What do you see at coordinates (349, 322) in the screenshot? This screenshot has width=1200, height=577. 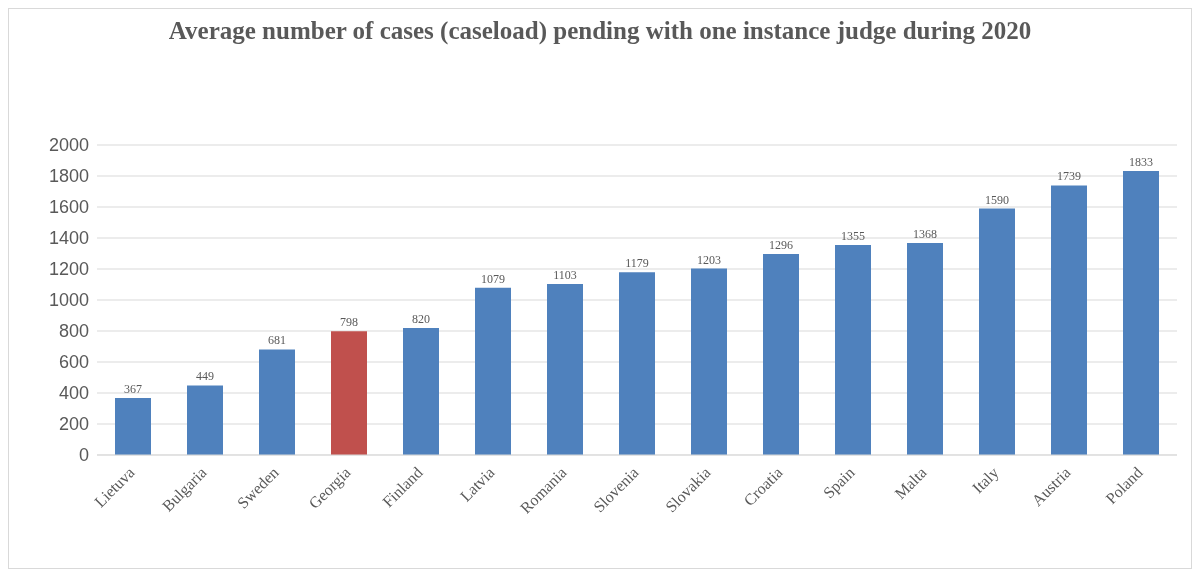 I see `data-label: 798` at bounding box center [349, 322].